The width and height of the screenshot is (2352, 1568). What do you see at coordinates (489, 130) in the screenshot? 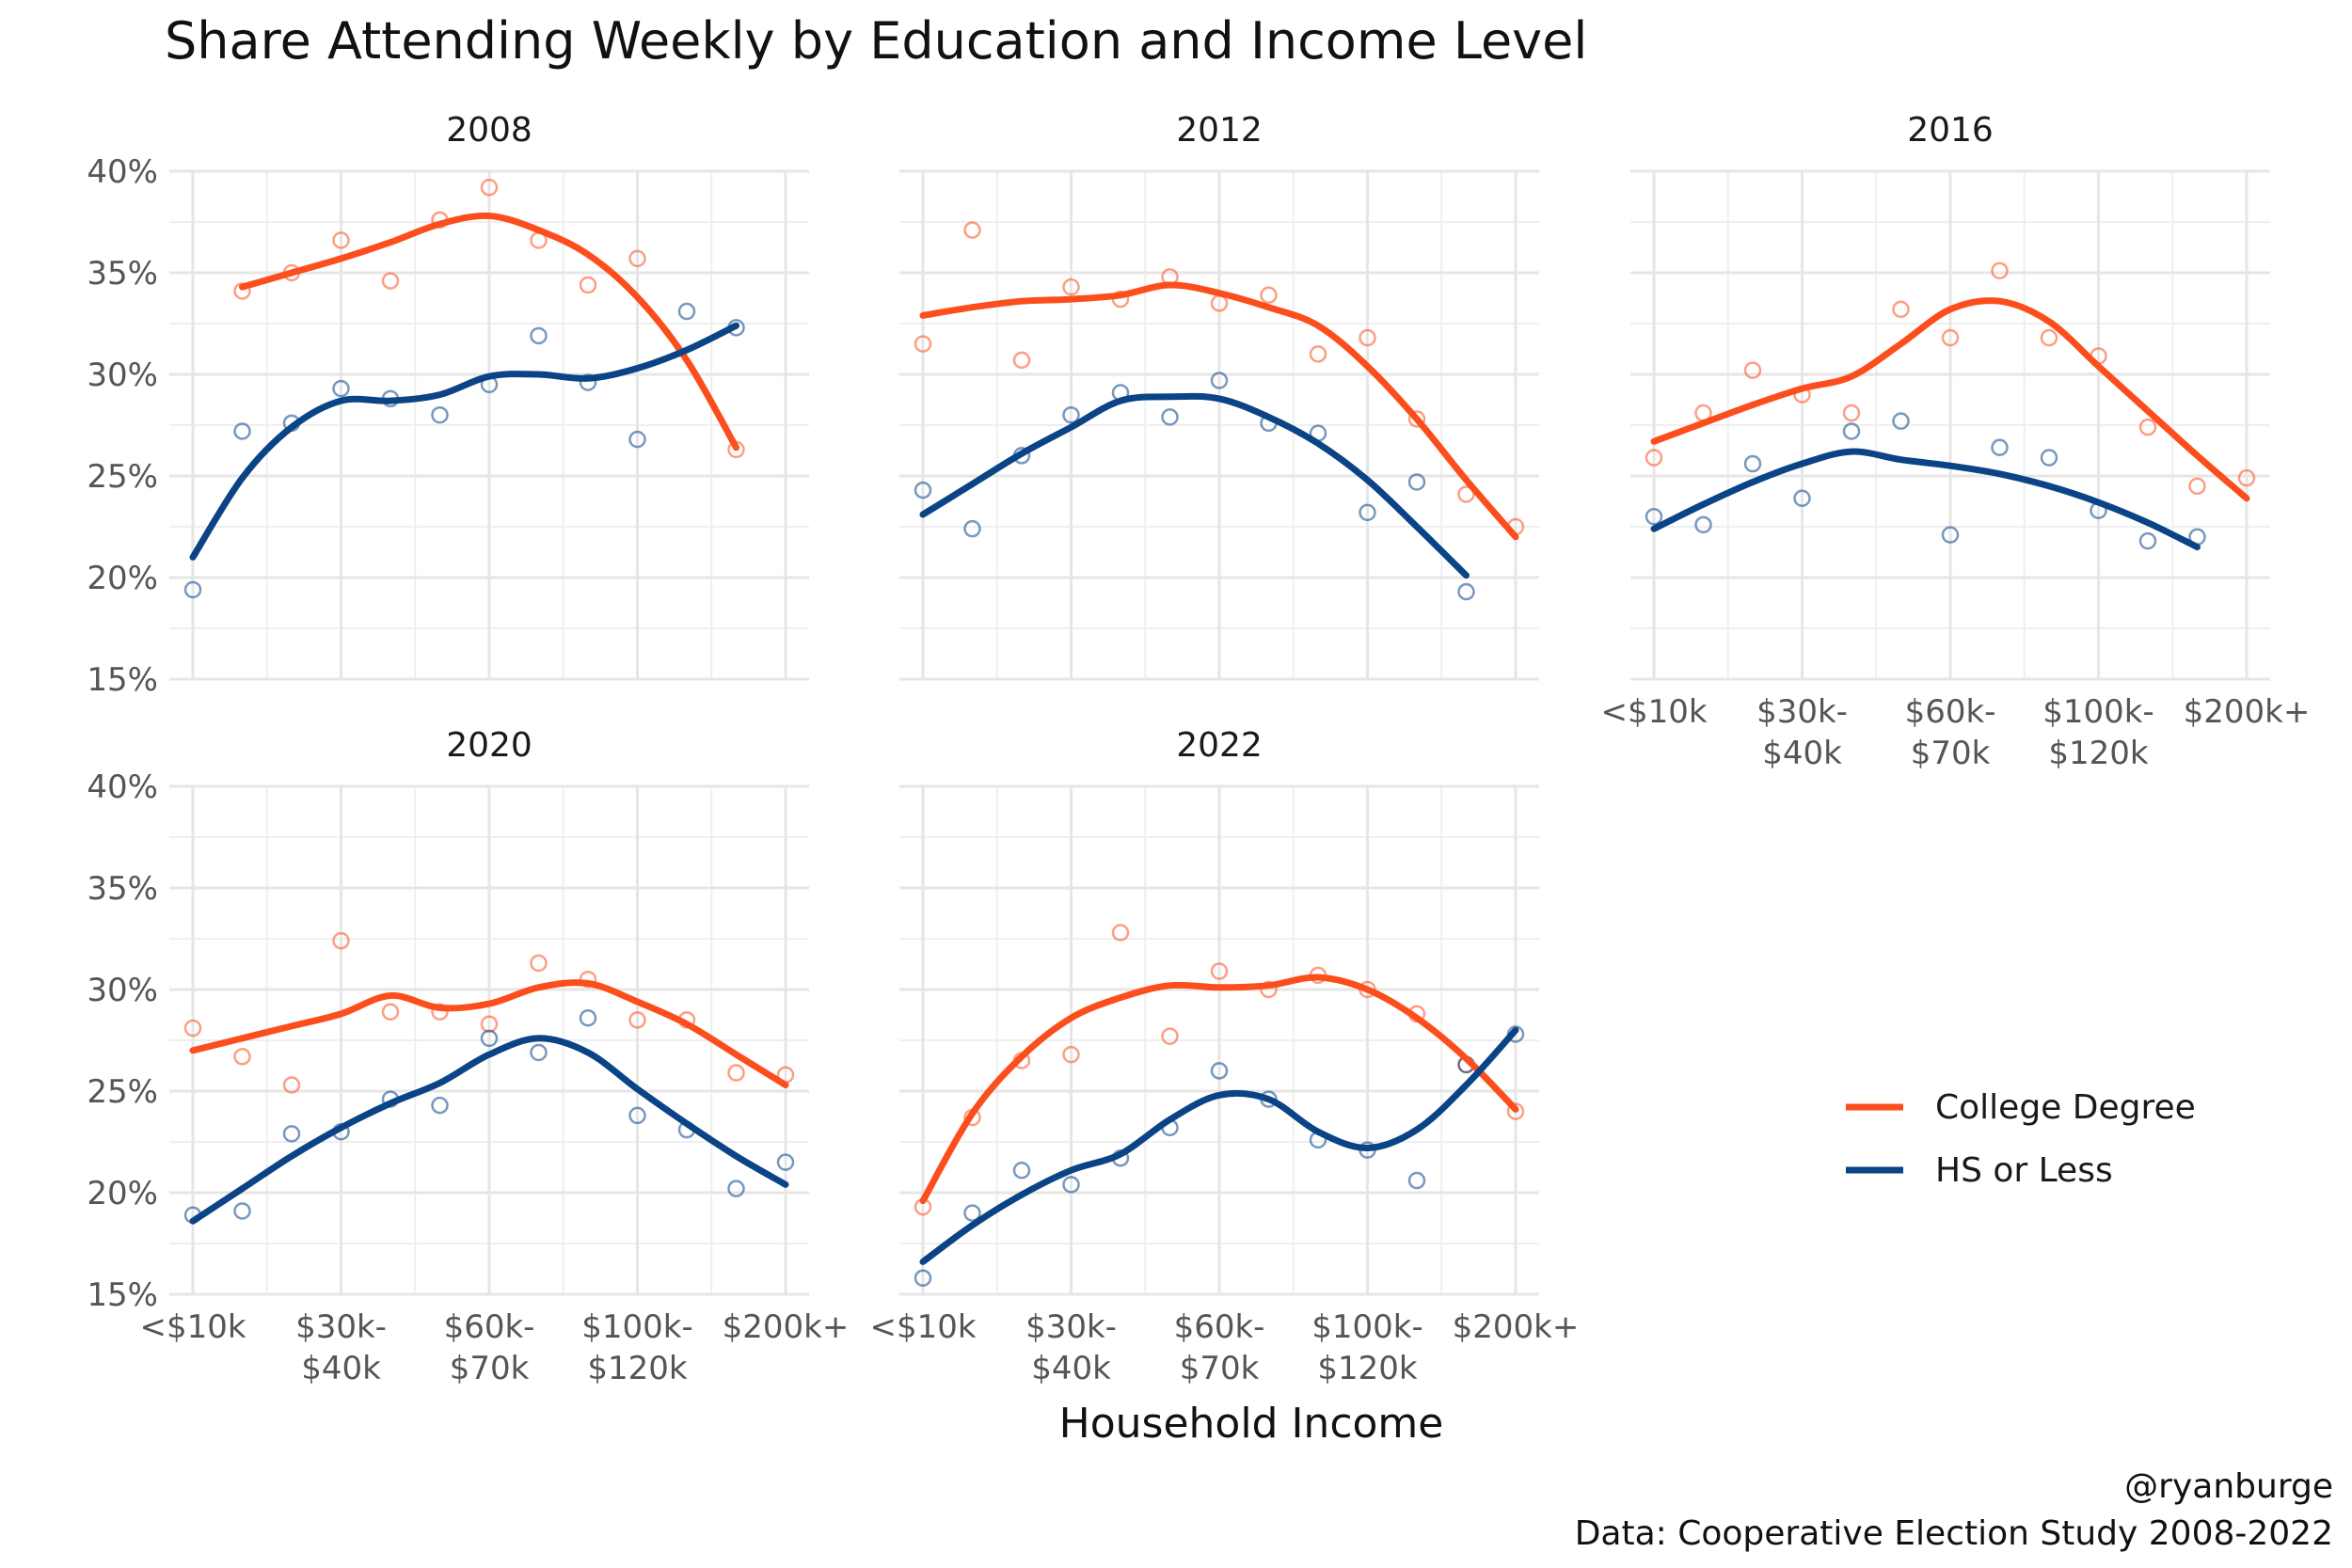
I see `panel-title-2008: 2008` at bounding box center [489, 130].